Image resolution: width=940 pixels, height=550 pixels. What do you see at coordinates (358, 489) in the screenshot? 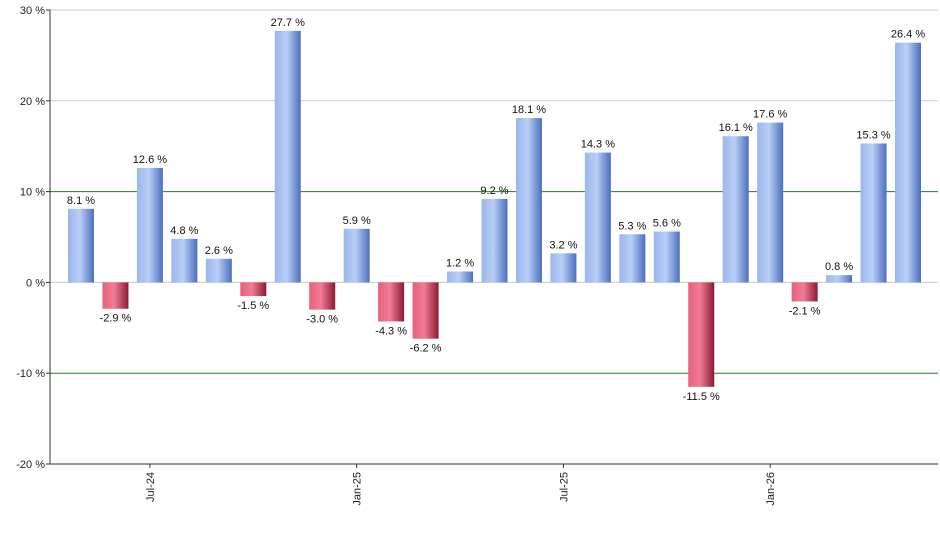
I see `x-tick-label: Jan-25` at bounding box center [358, 489].